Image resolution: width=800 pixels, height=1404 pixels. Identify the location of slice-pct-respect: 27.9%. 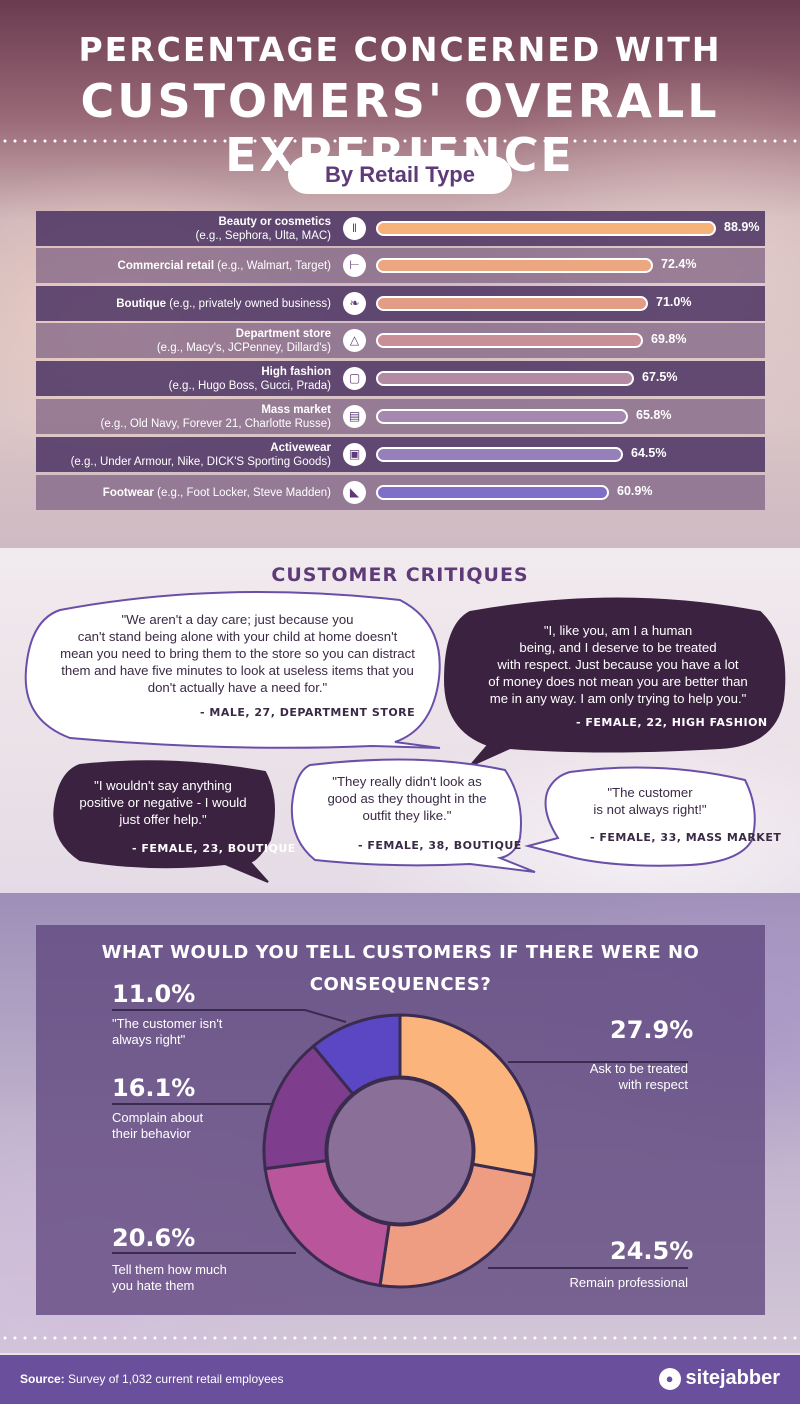
(652, 1030).